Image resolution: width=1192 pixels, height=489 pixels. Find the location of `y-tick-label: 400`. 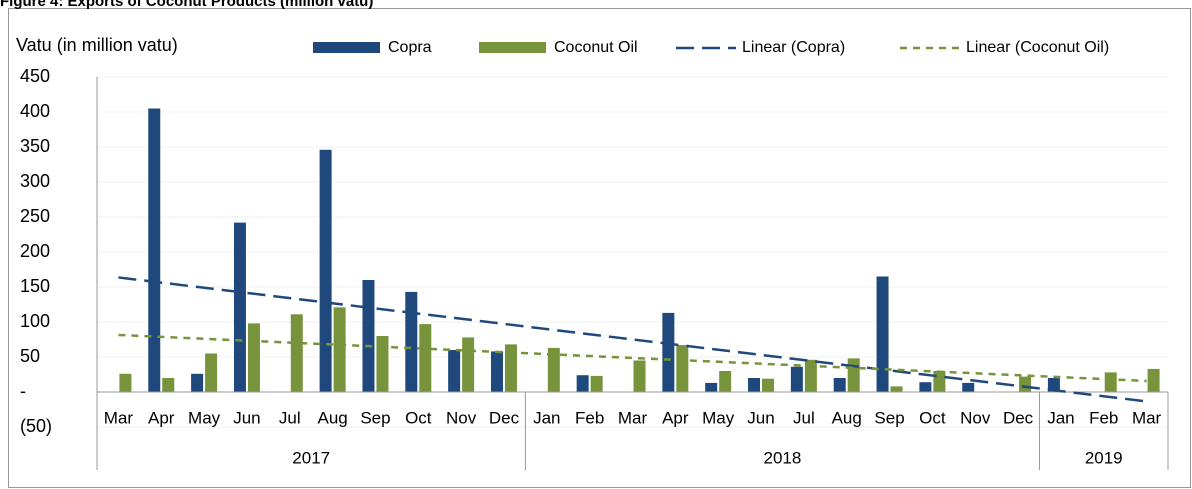

y-tick-label: 400 is located at coordinates (35, 111).